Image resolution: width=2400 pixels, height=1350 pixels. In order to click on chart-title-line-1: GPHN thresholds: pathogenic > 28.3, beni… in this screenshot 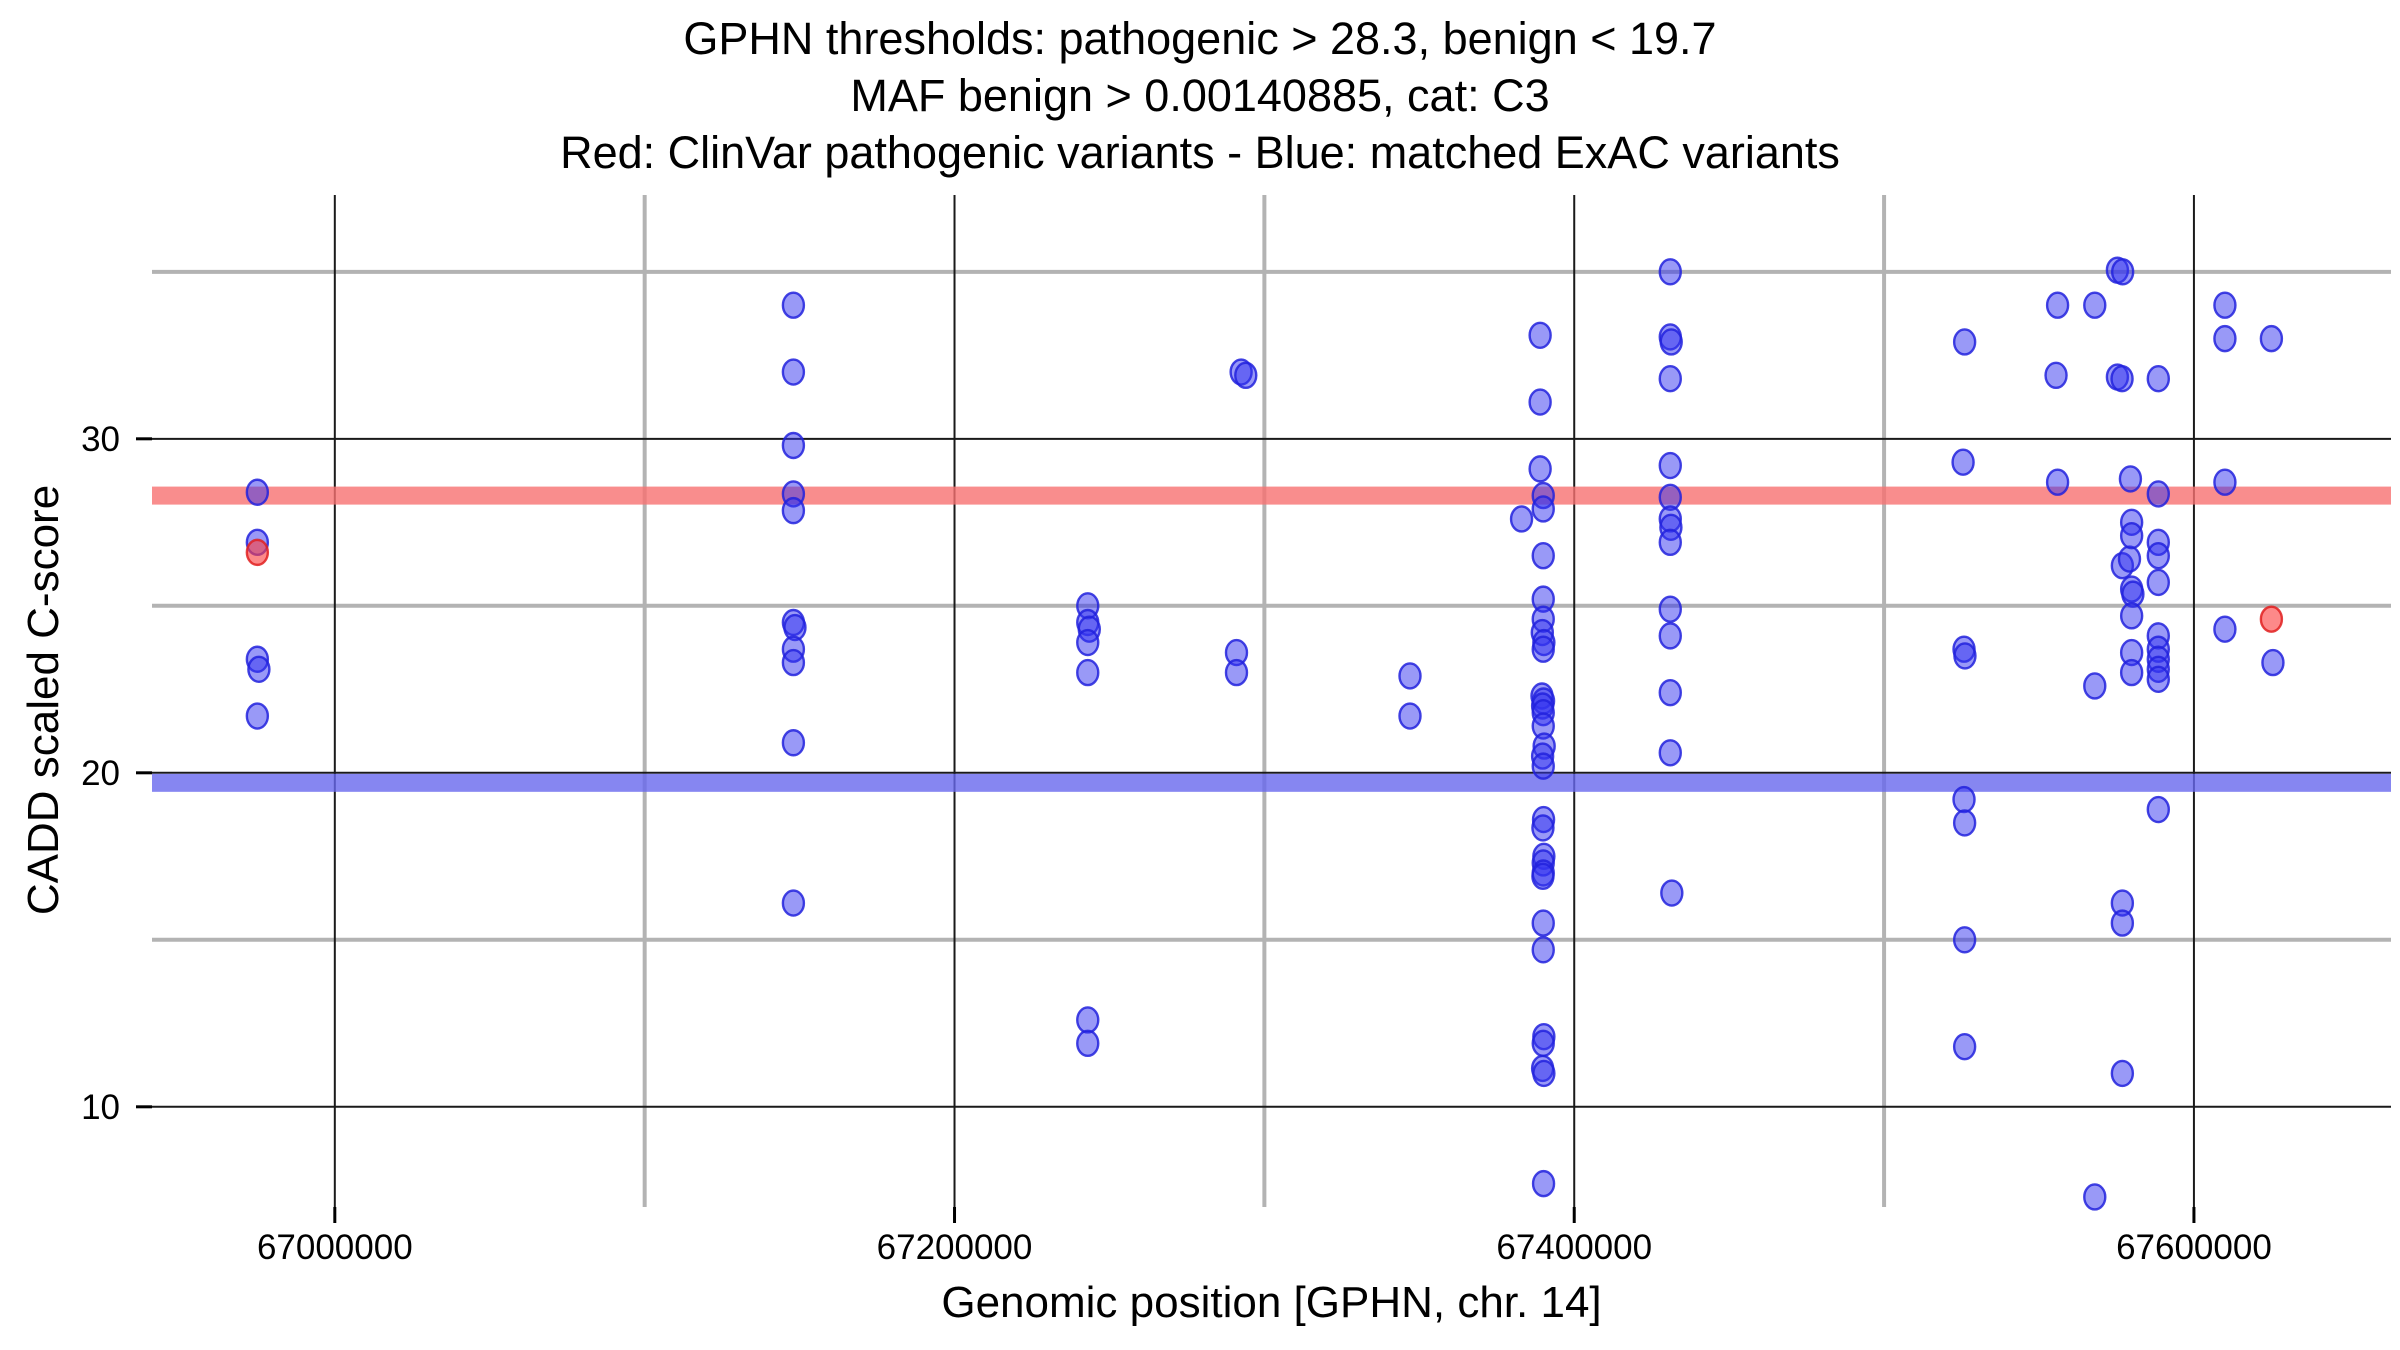, I will do `click(1200, 38)`.